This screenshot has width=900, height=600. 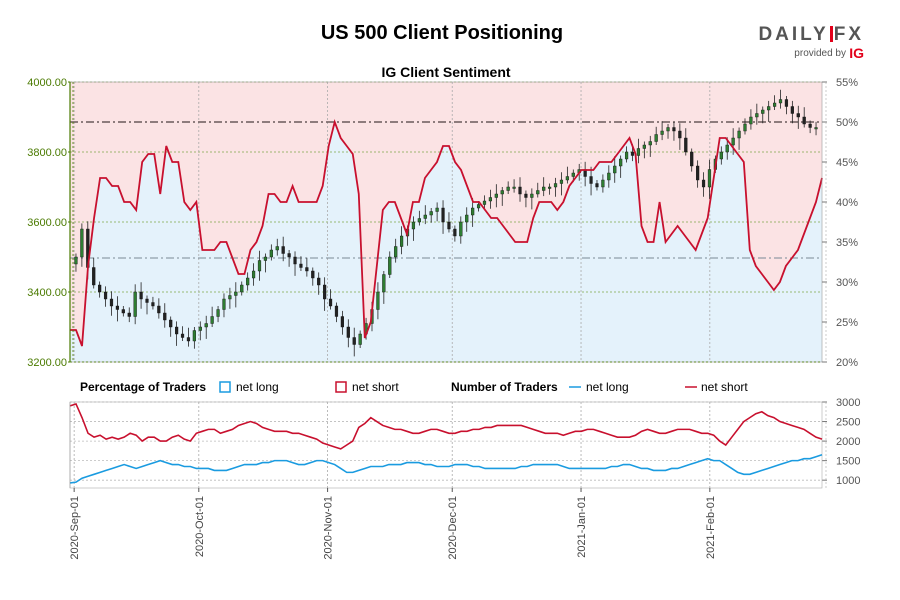 I want to click on price-tick-label: 3200.00, so click(x=47, y=363).